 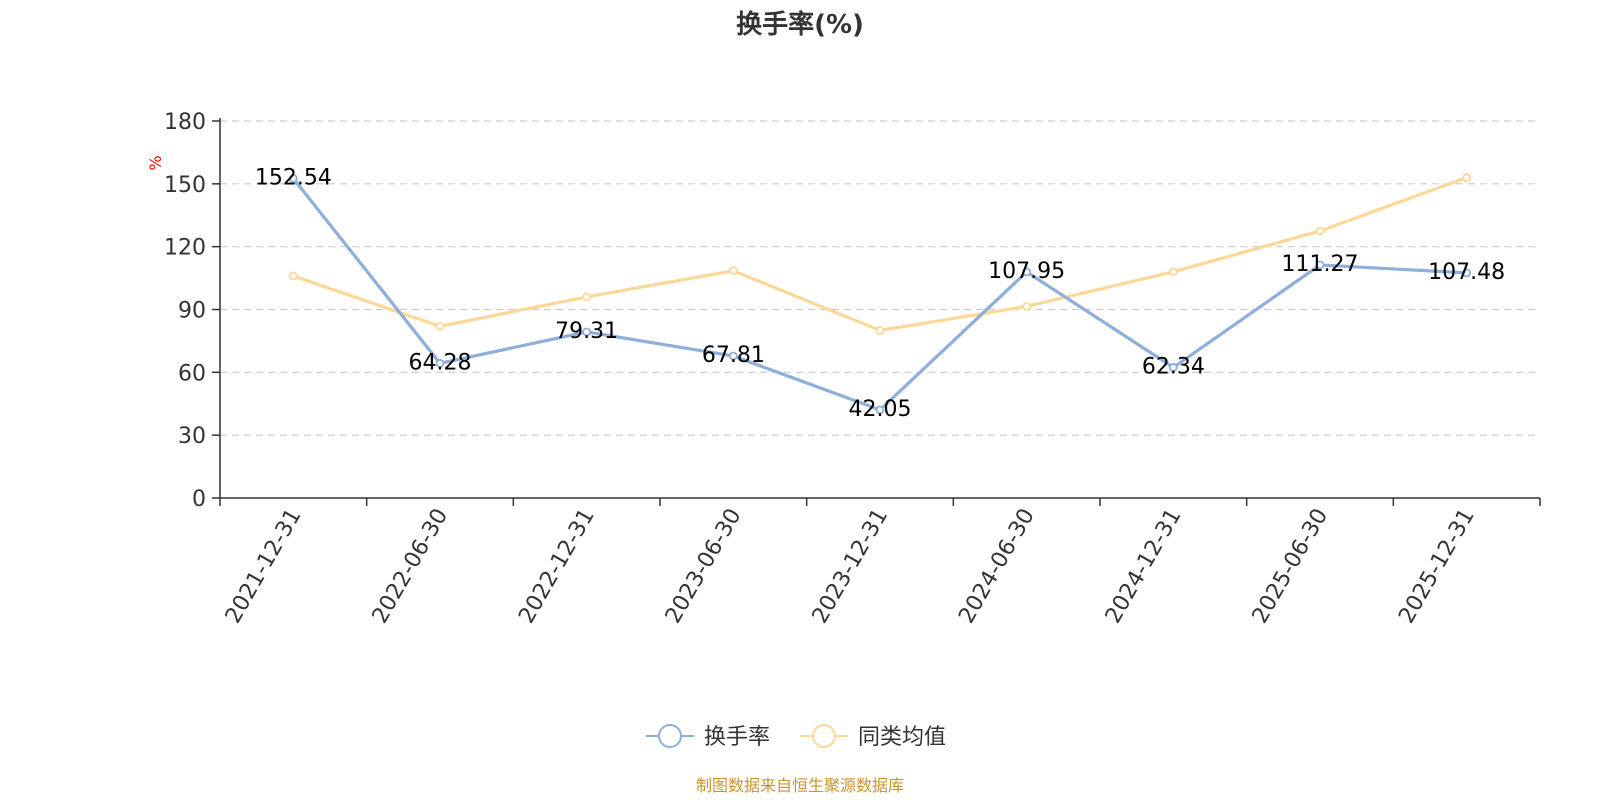 I want to click on y-tick-label: 60, so click(x=192, y=373).